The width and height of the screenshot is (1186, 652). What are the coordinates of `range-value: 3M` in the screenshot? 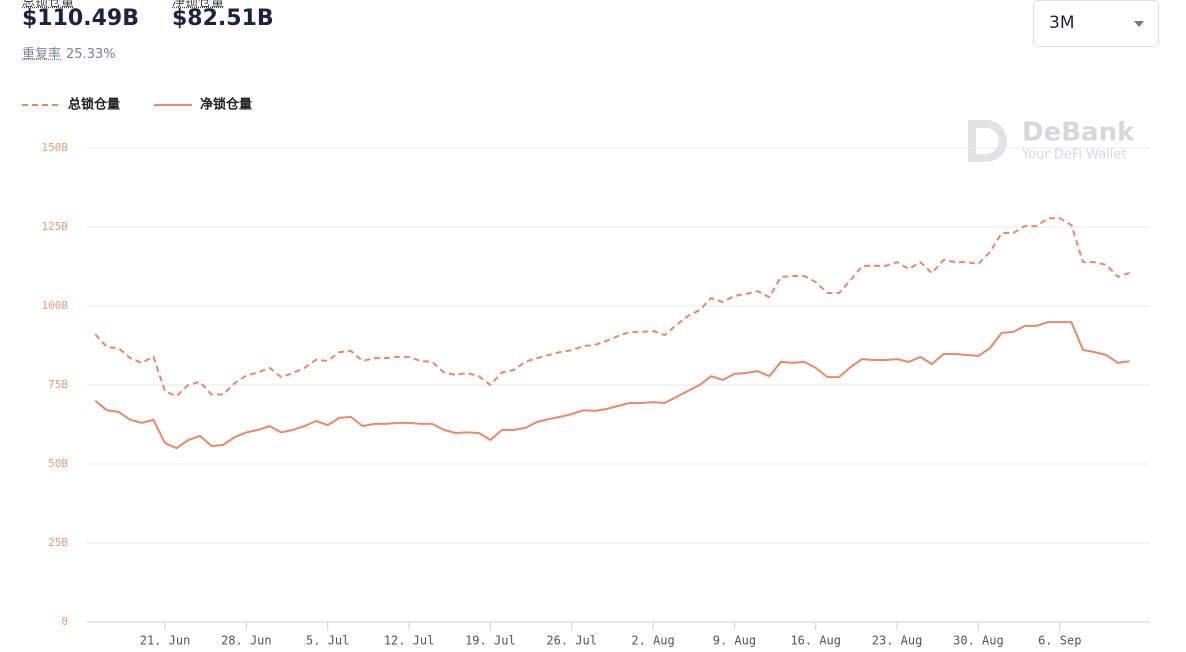 It's located at (1062, 23).